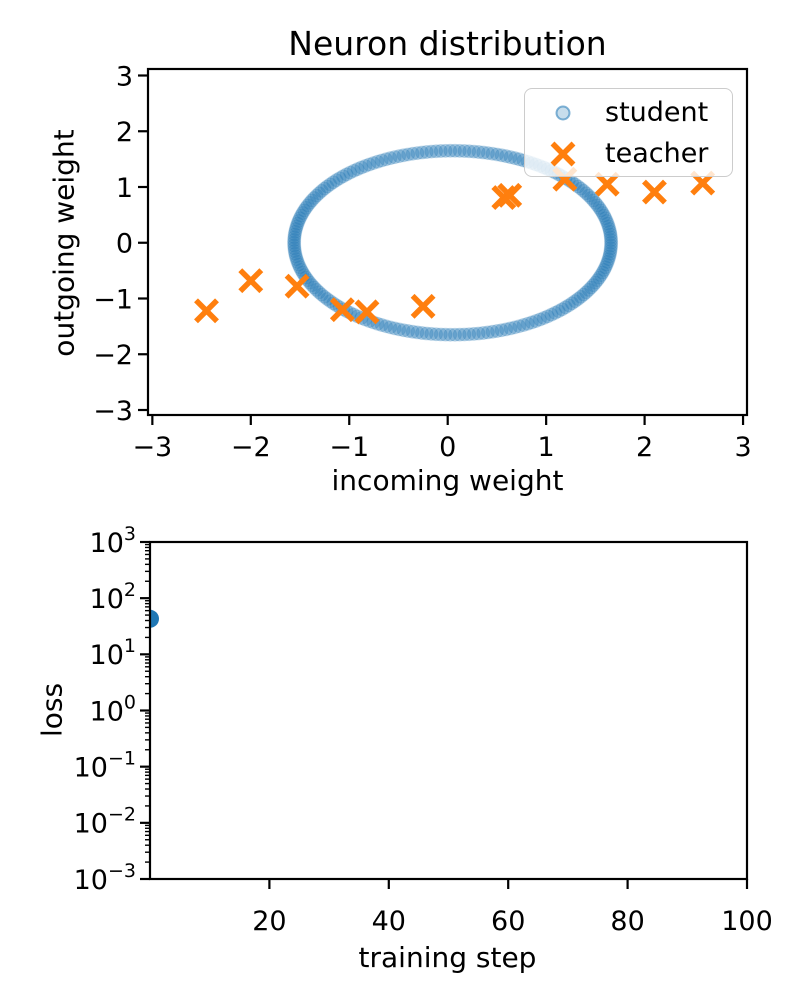  Describe the element at coordinates (105, 765) in the screenshot. I see `y-tick-label: 10⁻¹` at that location.